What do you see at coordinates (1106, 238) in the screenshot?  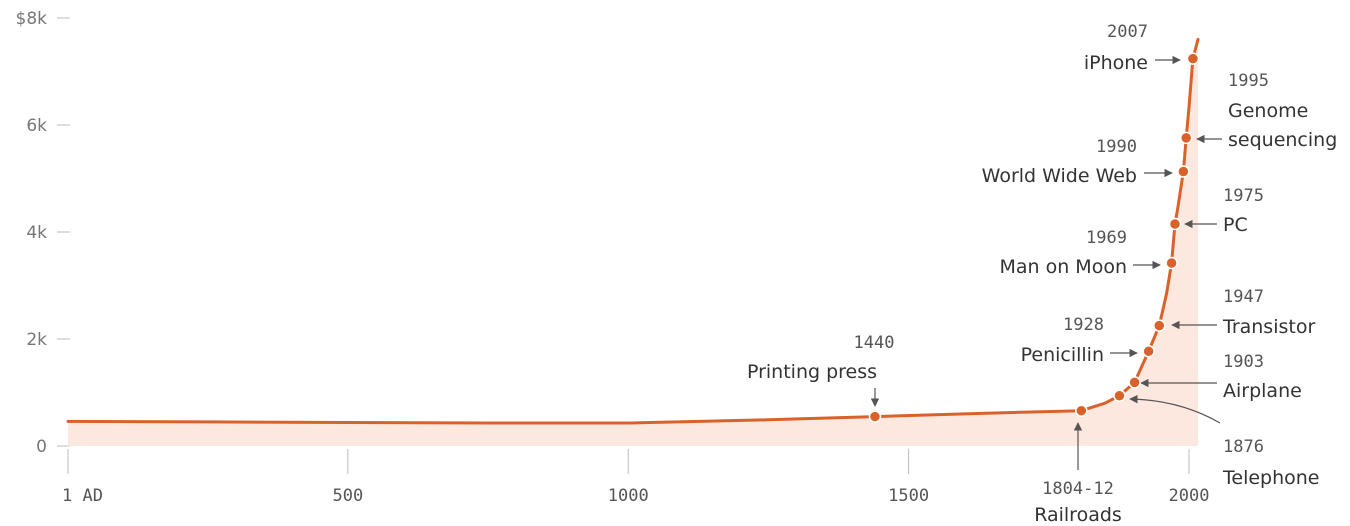 I see `annotation-year: 1969` at bounding box center [1106, 238].